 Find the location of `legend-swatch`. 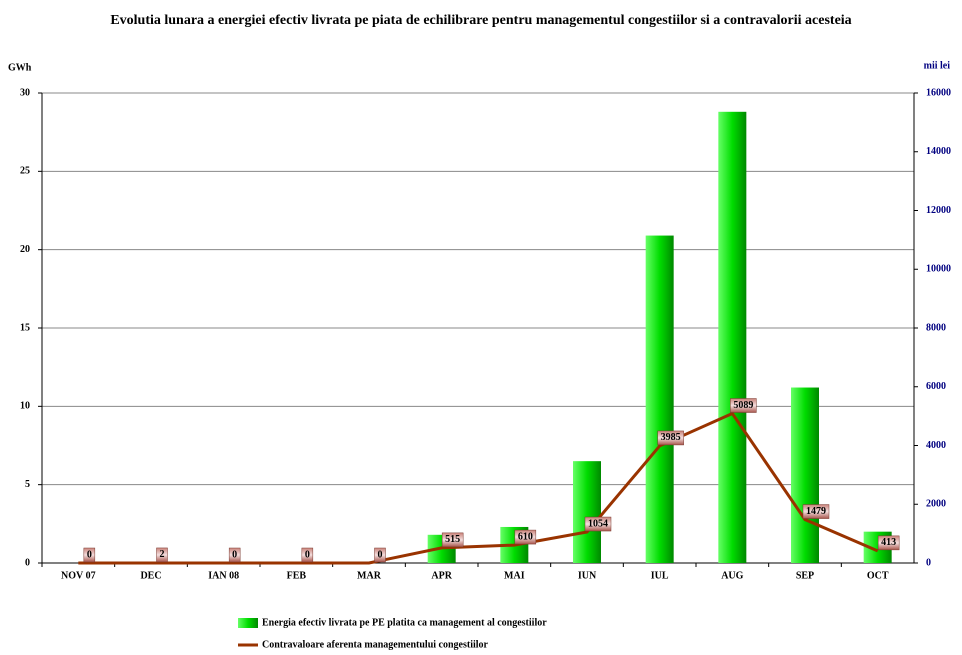

legend-swatch is located at coordinates (248, 623).